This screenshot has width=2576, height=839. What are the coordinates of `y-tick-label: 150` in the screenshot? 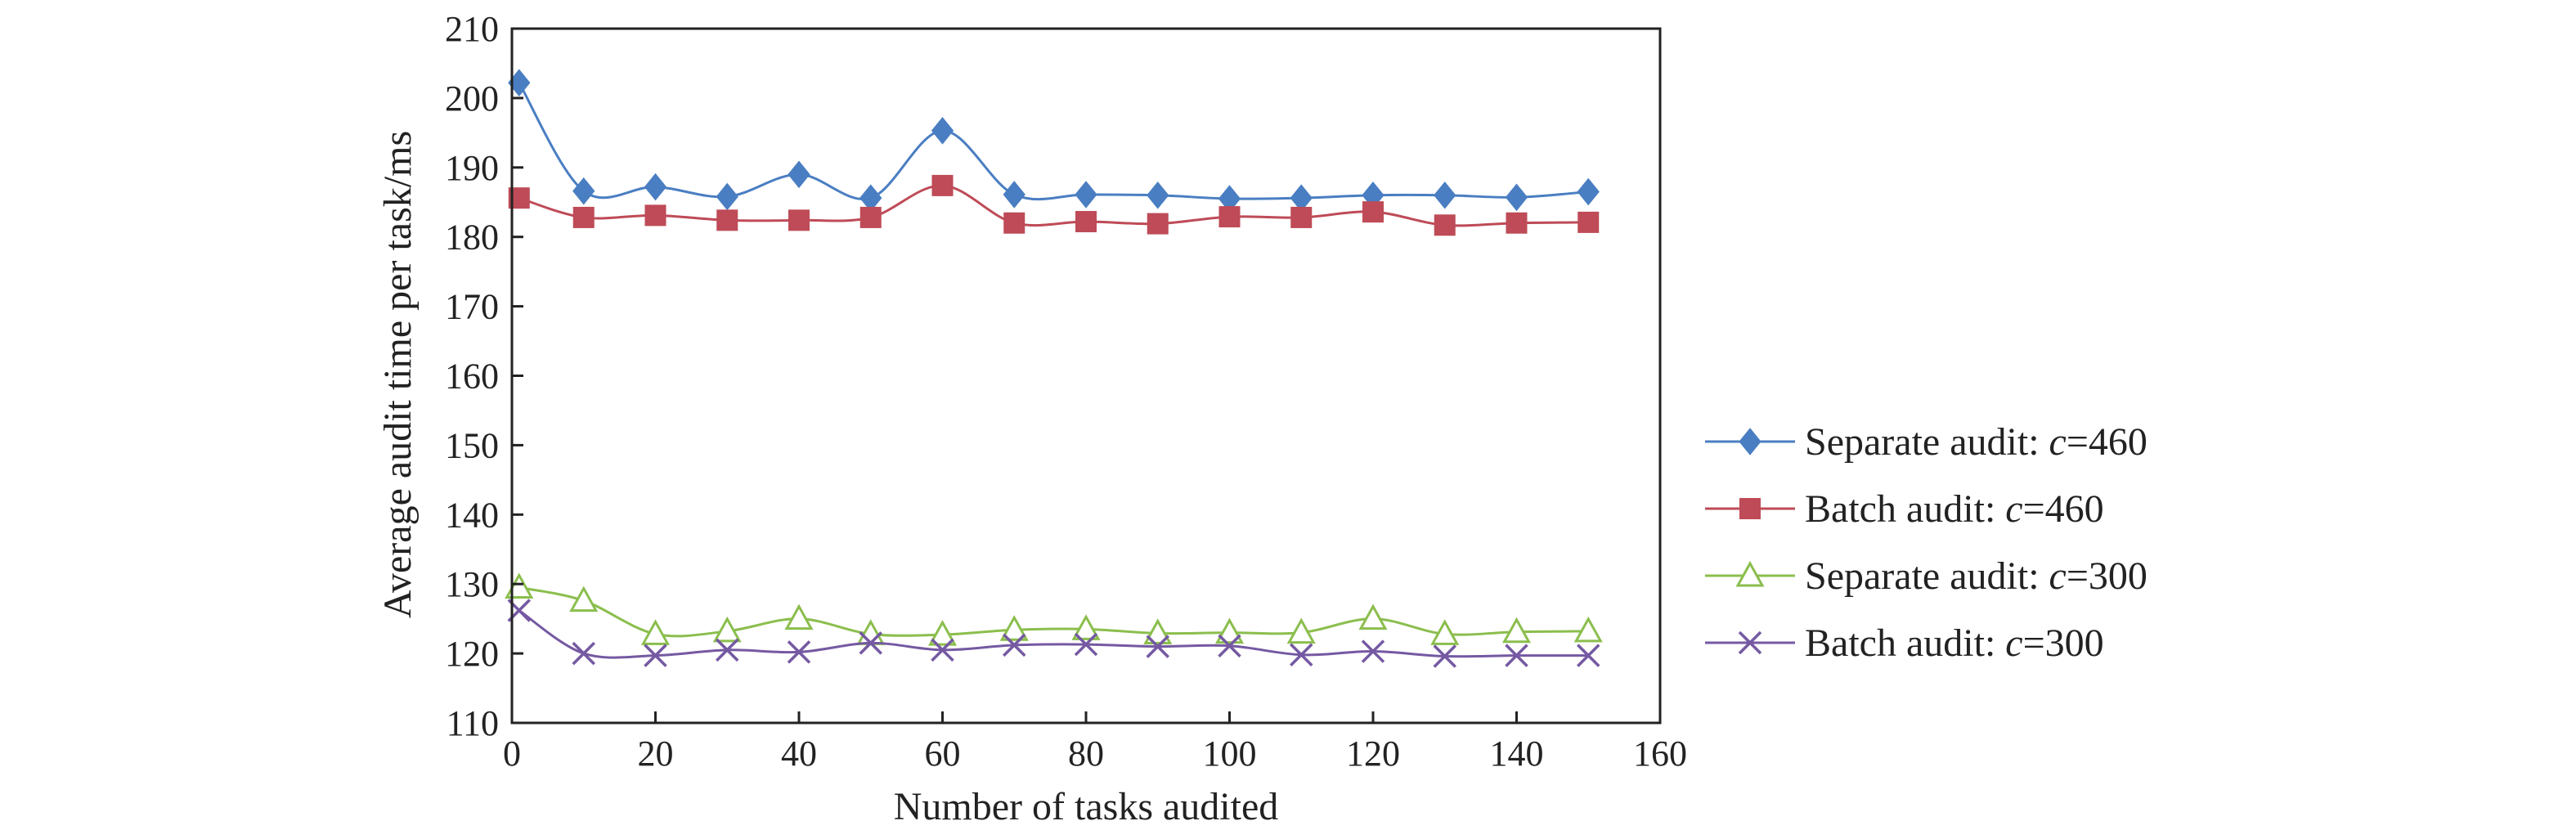 It's located at (472, 445).